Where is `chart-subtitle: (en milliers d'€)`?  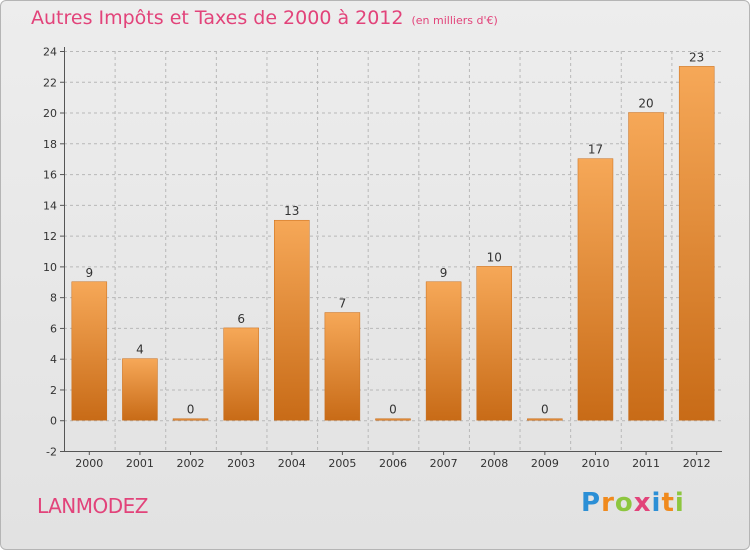 chart-subtitle: (en milliers d'€) is located at coordinates (454, 20).